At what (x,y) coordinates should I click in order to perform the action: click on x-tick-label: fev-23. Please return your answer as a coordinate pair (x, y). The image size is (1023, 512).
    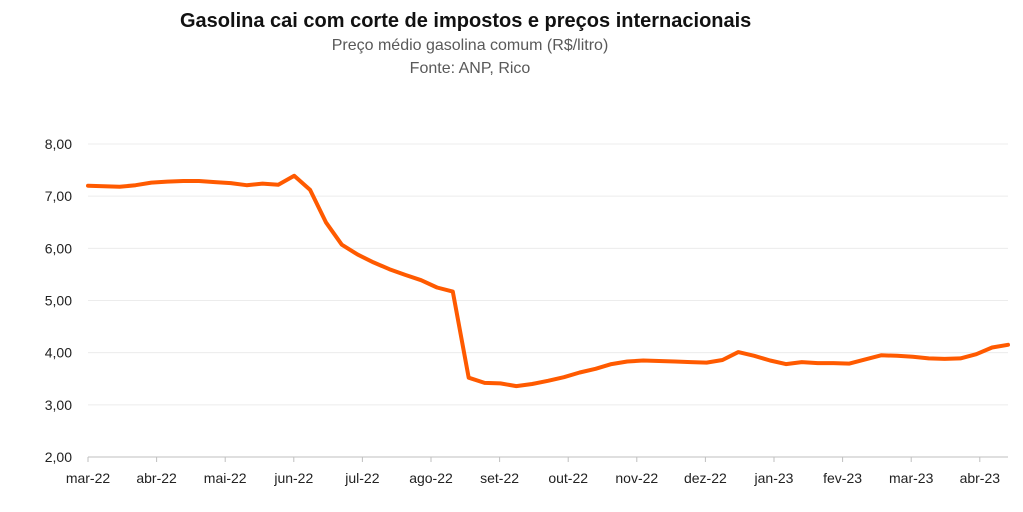
    Looking at the image, I should click on (842, 478).